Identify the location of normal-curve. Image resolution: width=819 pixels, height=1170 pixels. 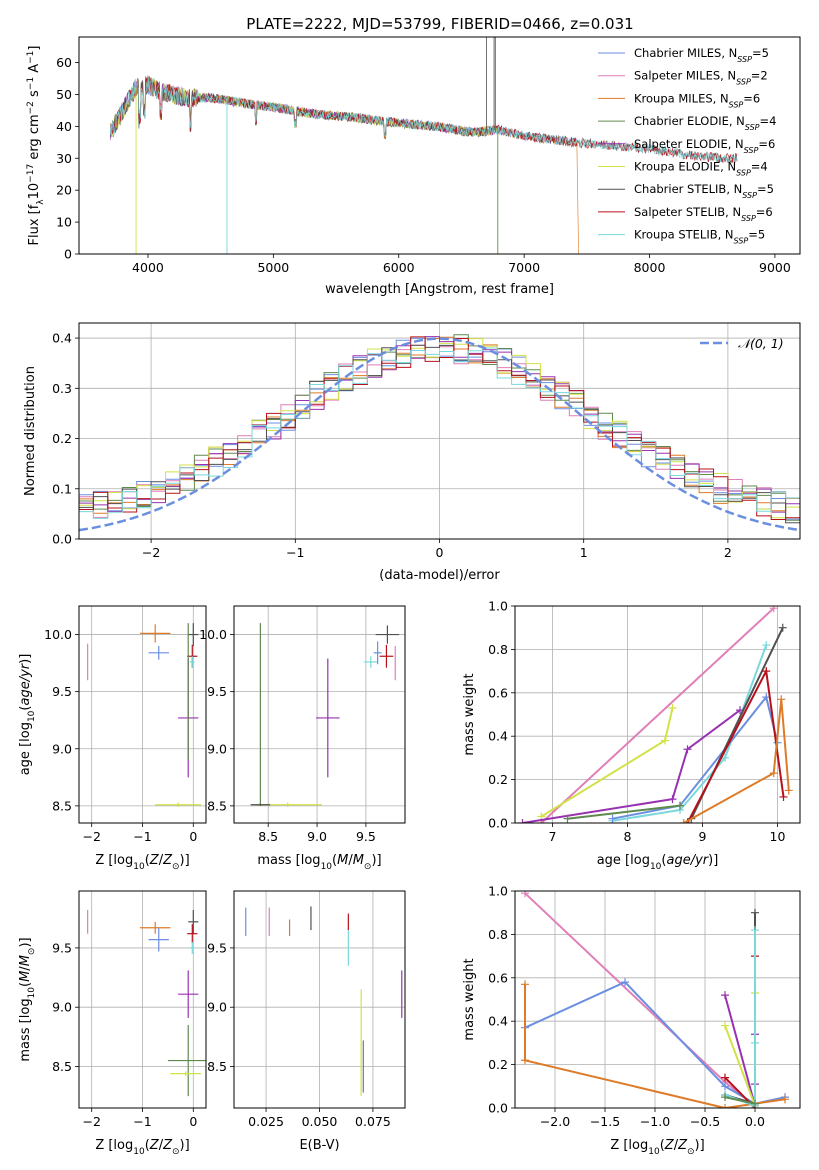
(439, 434).